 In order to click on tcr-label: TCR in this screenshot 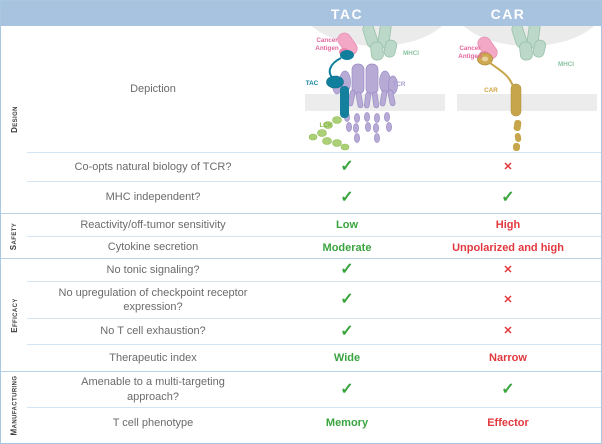, I will do `click(399, 84)`.